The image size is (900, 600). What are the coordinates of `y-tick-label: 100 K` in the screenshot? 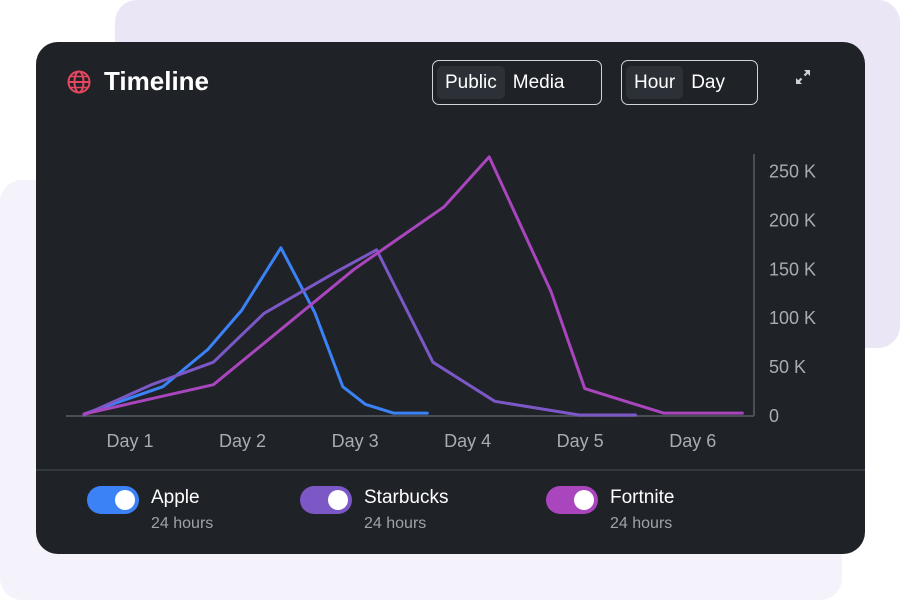 It's located at (792, 318).